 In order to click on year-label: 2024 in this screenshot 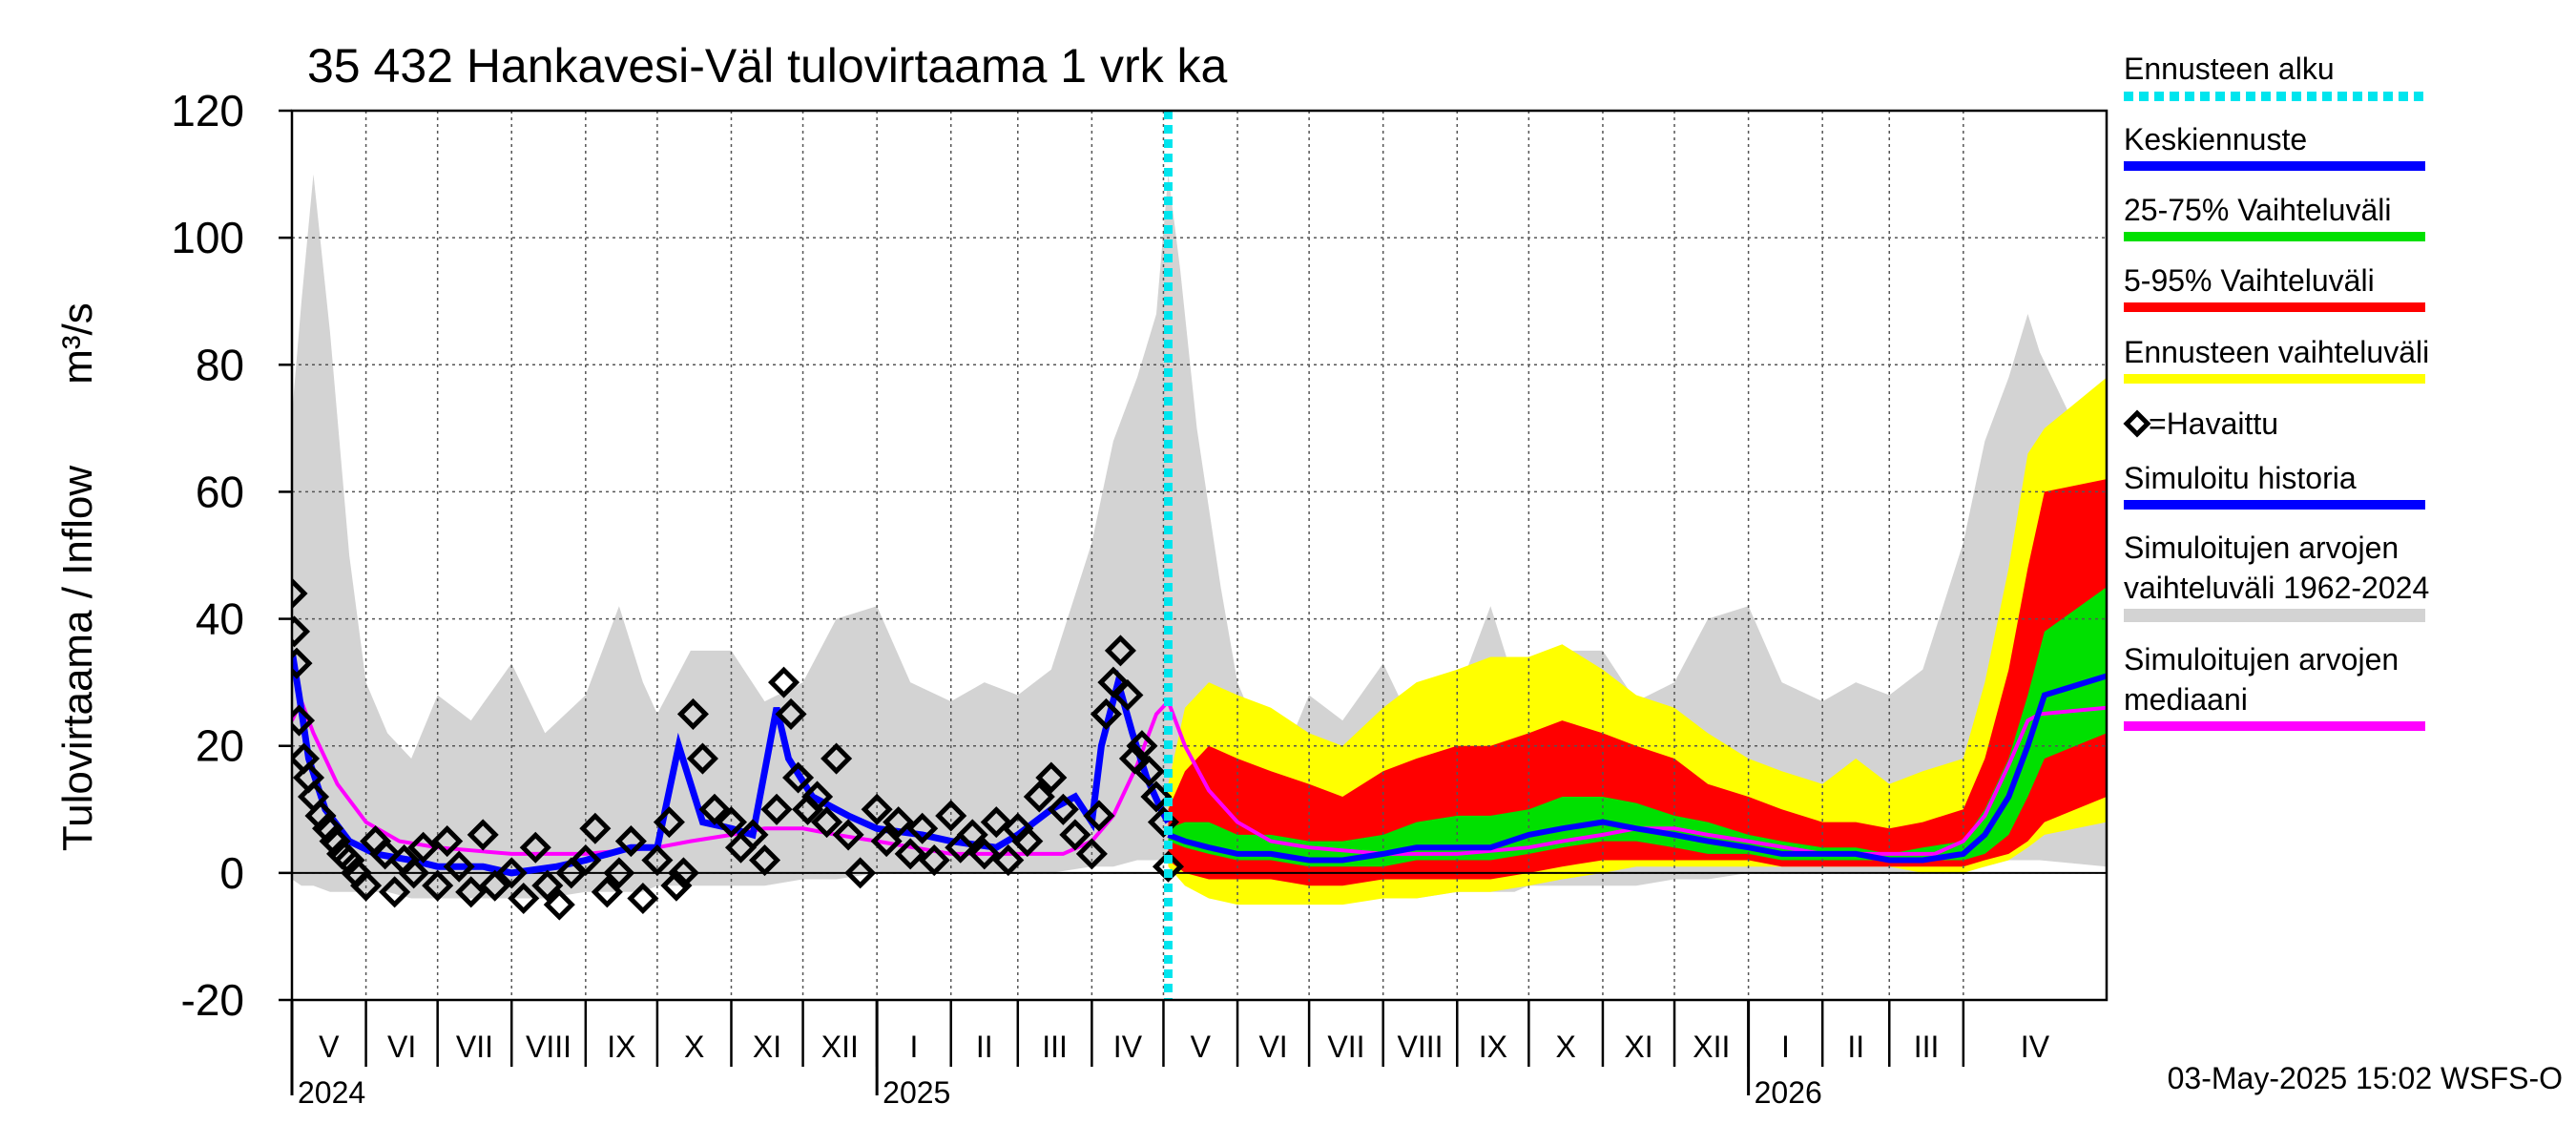, I will do `click(331, 1092)`.